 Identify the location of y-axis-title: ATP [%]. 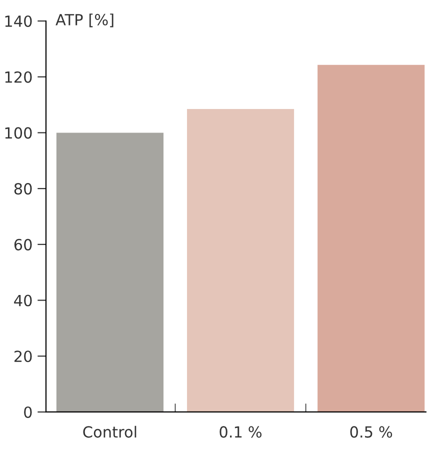
(85, 21).